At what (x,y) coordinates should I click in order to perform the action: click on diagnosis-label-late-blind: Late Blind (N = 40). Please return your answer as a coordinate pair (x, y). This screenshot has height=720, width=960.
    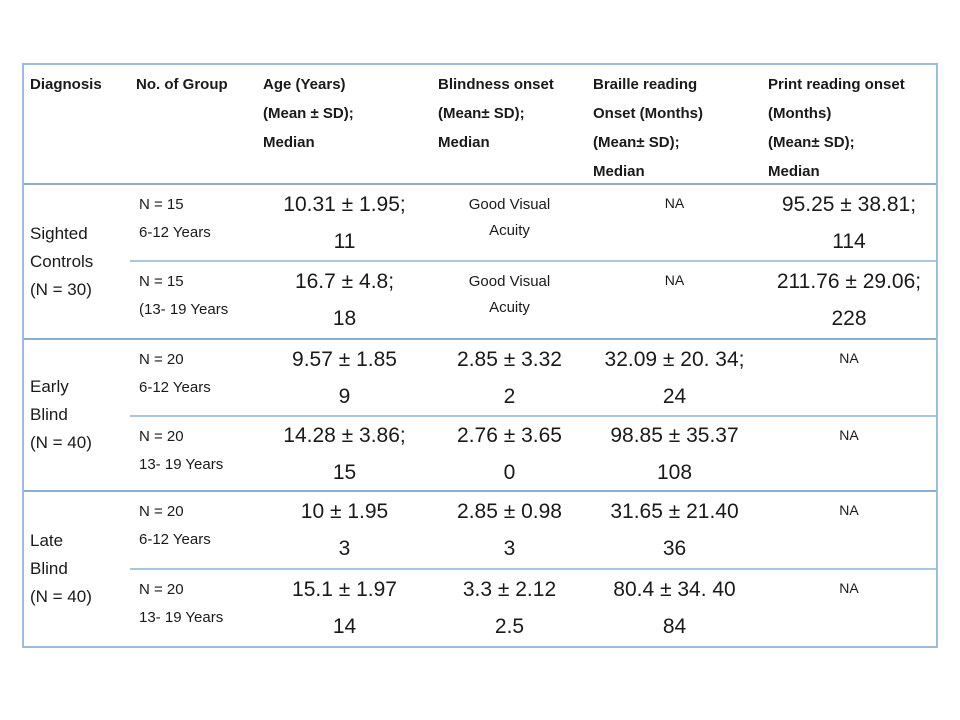
    Looking at the image, I should click on (61, 568).